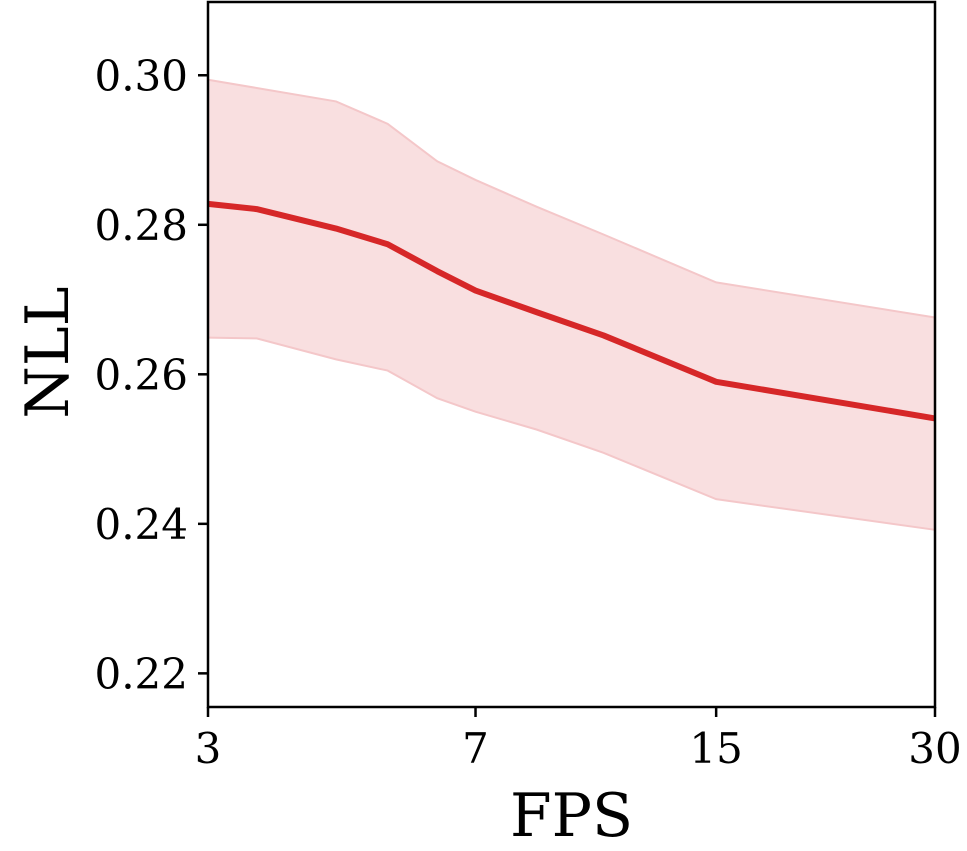  I want to click on y-tick-label: 0.24, so click(141, 524).